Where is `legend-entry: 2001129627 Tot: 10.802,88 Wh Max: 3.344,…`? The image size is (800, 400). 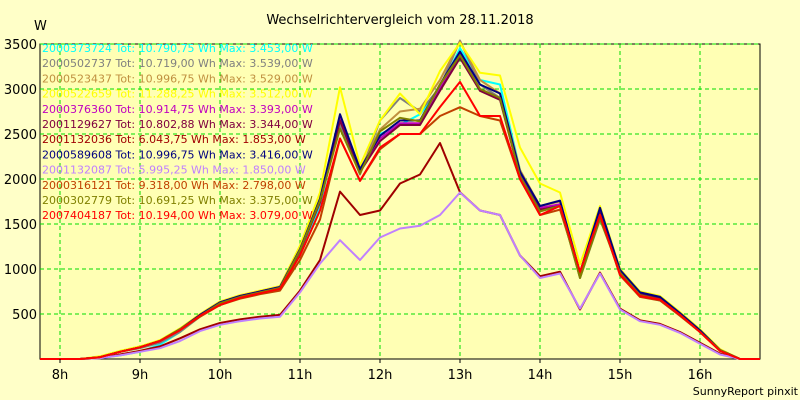
legend-entry: 2001129627 Tot: 10.802,88 Wh Max: 3.344,… is located at coordinates (177, 124).